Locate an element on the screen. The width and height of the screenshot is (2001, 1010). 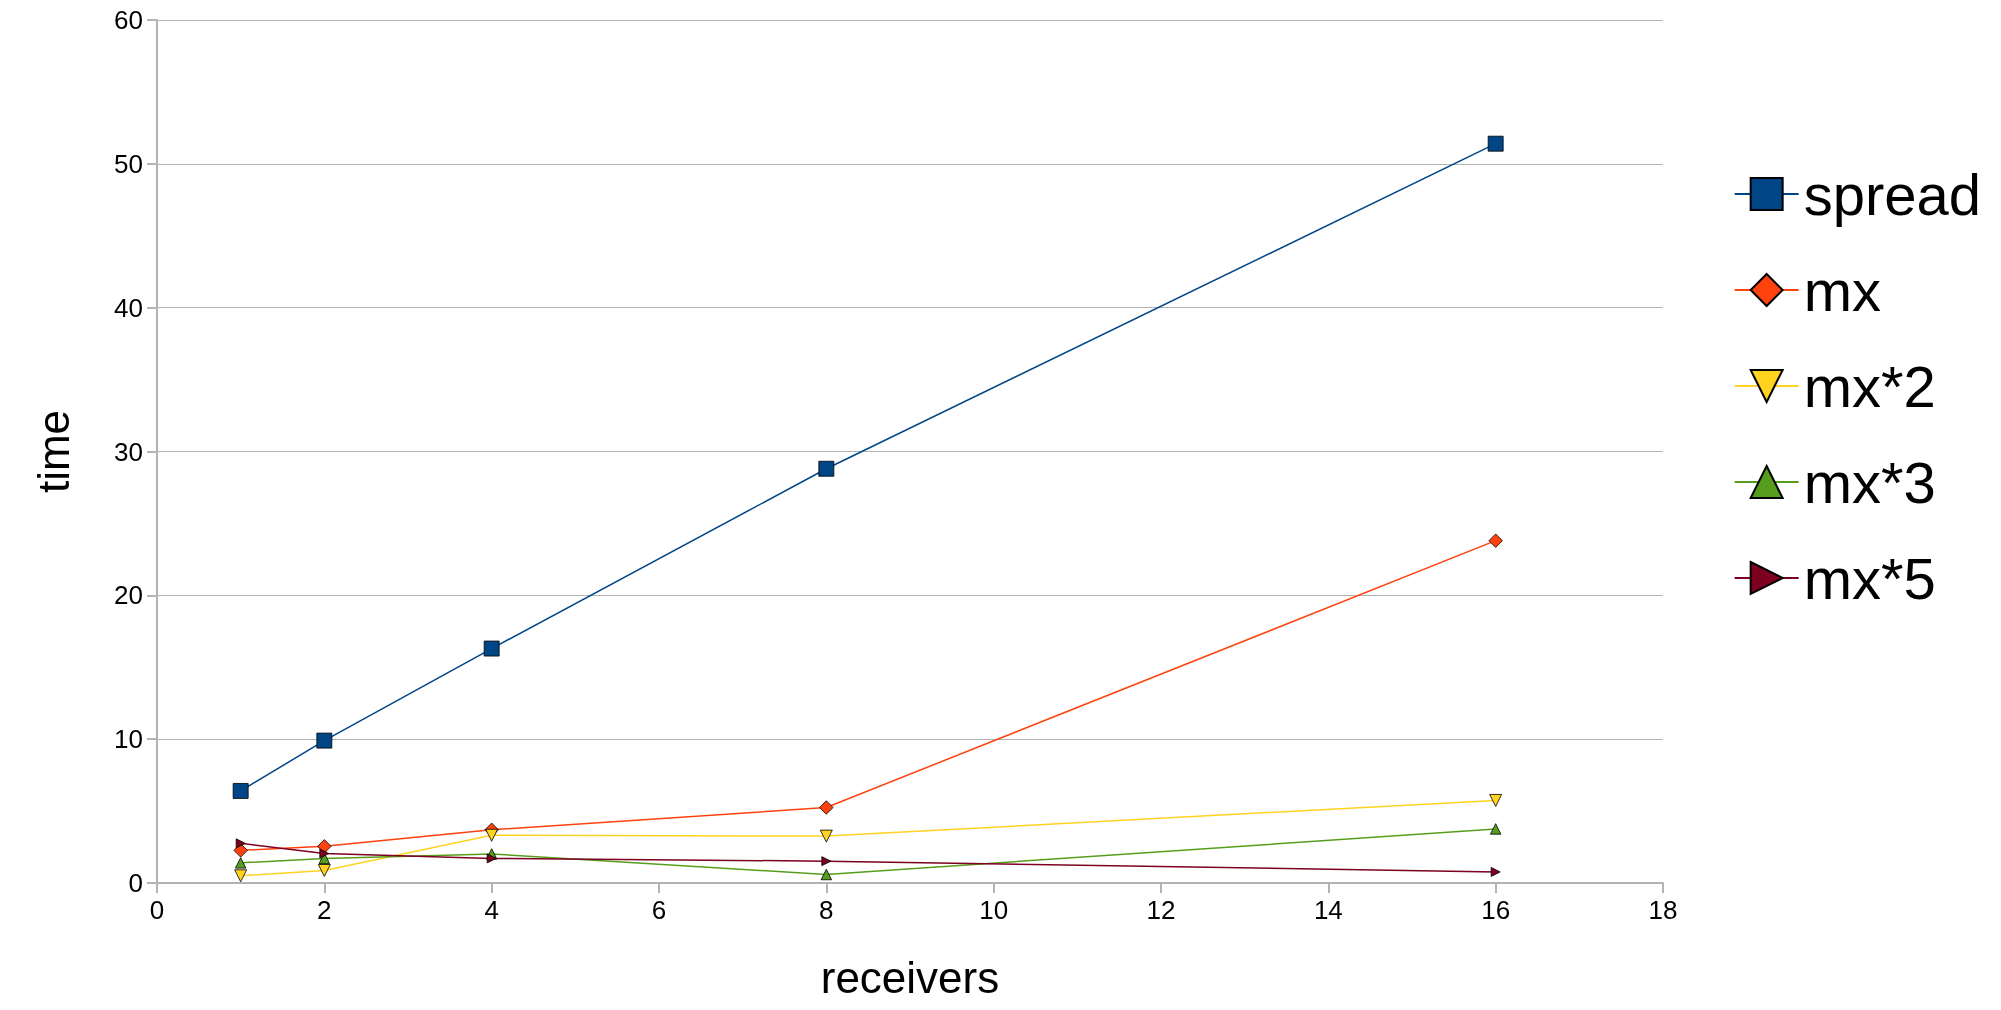
legend-label: mx*2 is located at coordinates (1869, 386).